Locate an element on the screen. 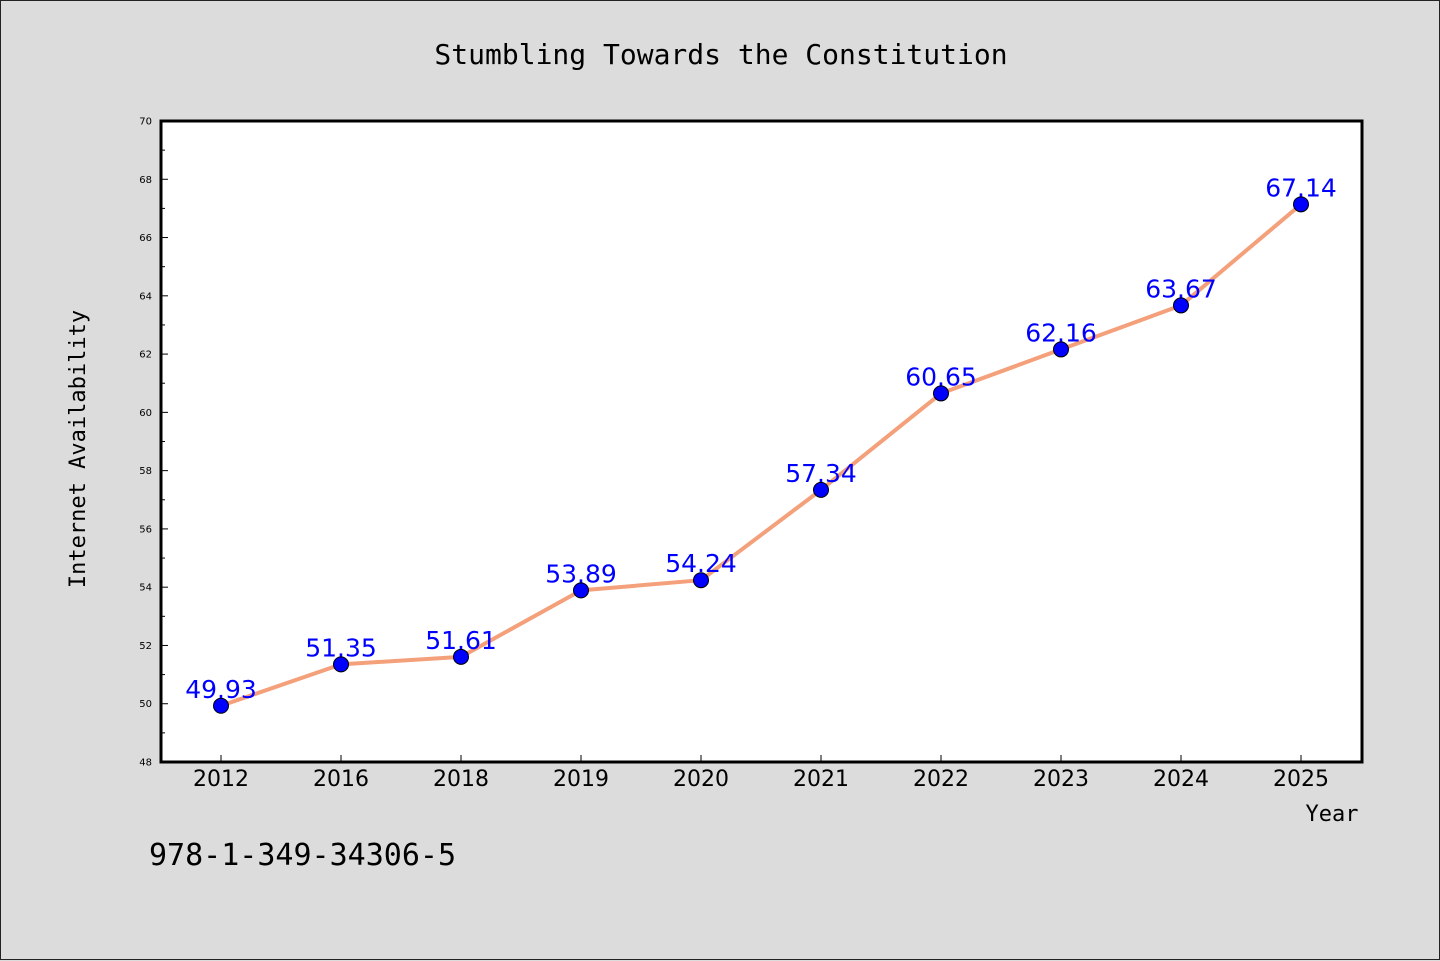 The width and height of the screenshot is (1440, 961). y-tick-label: 48 is located at coordinates (145, 763).